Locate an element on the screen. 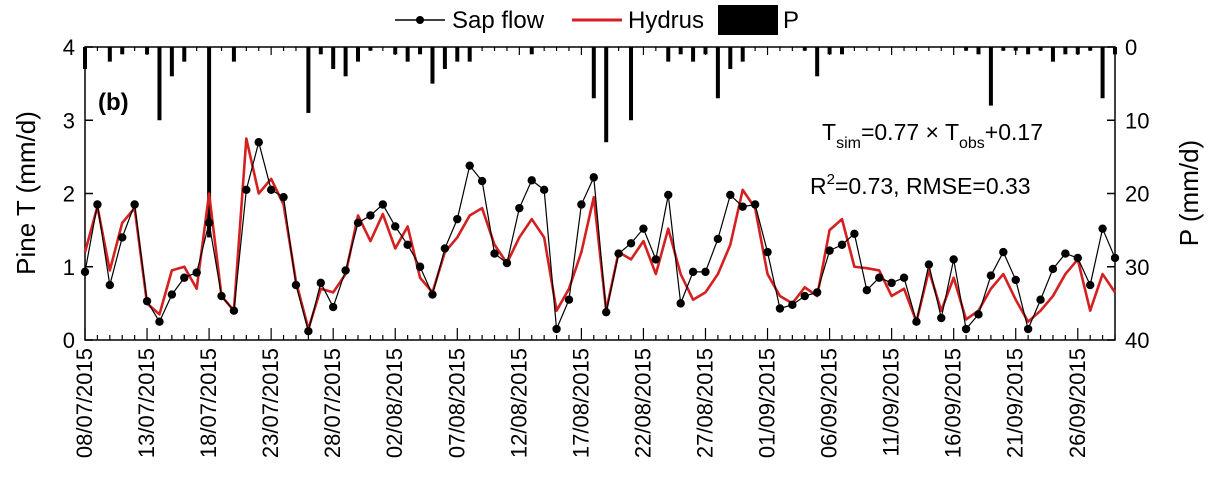  x-tick-label: 13/07/2015 is located at coordinates (146, 403).